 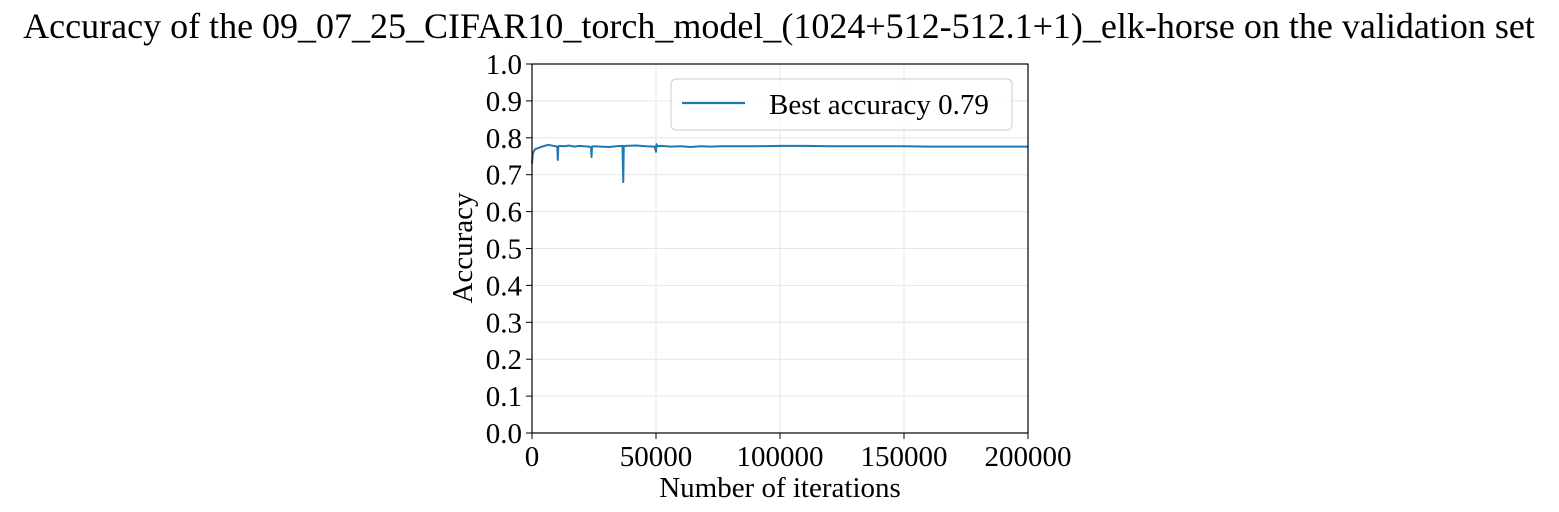 What do you see at coordinates (504, 286) in the screenshot?
I see `y-tick-label: 0.4` at bounding box center [504, 286].